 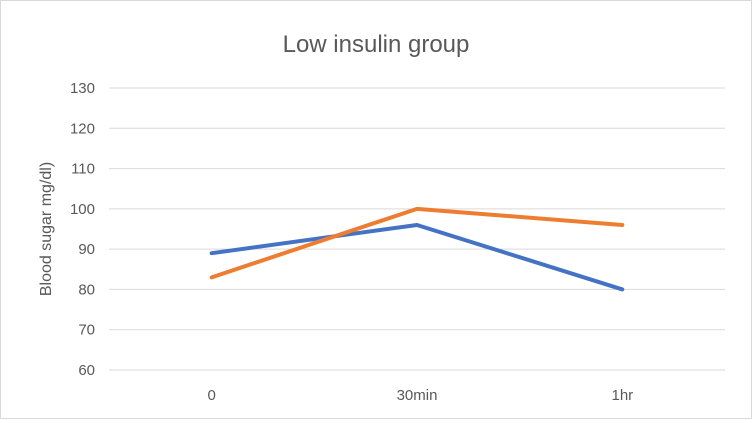 I want to click on y-tick-label: 110, so click(x=83, y=169).